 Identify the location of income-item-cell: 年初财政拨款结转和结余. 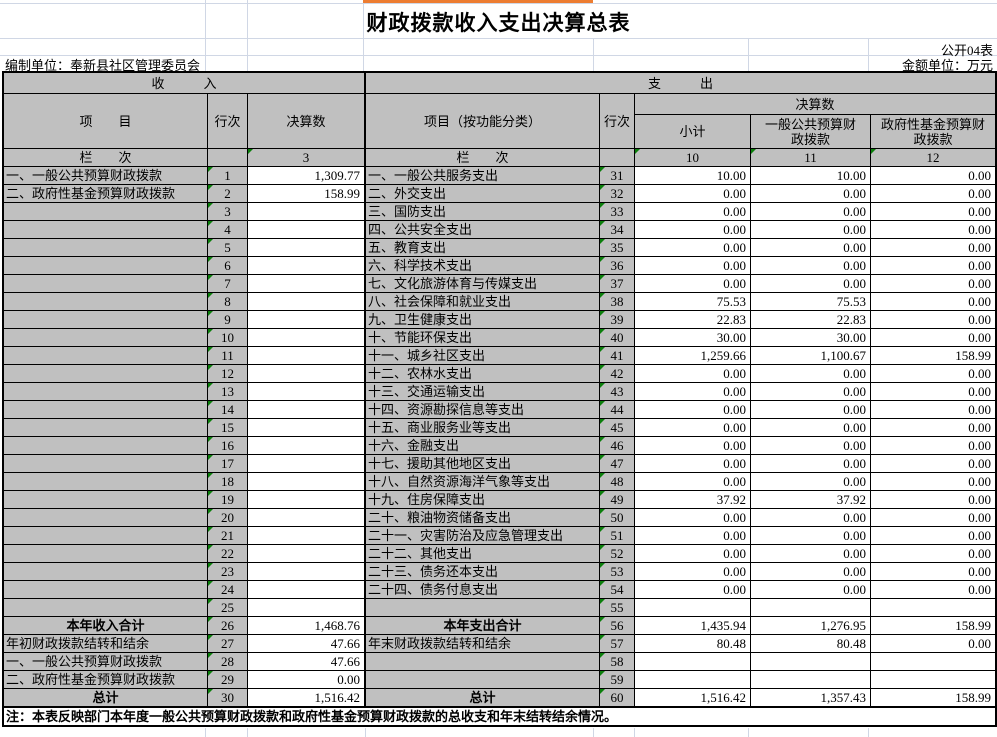
(106, 644).